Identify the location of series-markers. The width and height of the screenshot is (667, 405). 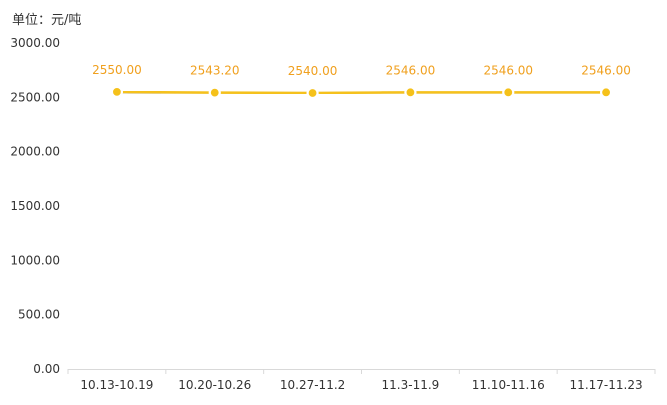
(361, 92).